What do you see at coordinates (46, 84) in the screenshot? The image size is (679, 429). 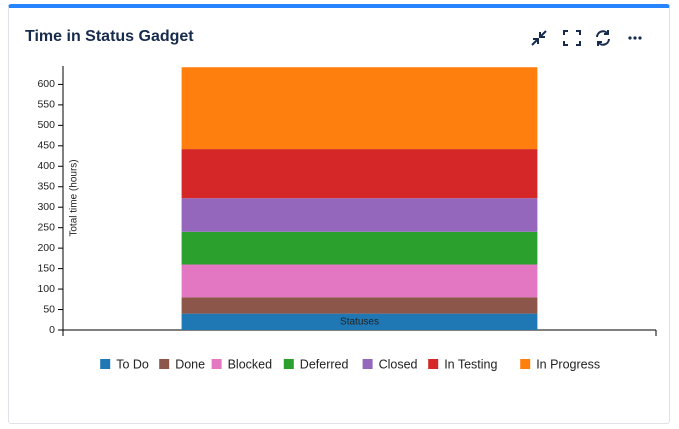 I see `y-tick-label: 600` at bounding box center [46, 84].